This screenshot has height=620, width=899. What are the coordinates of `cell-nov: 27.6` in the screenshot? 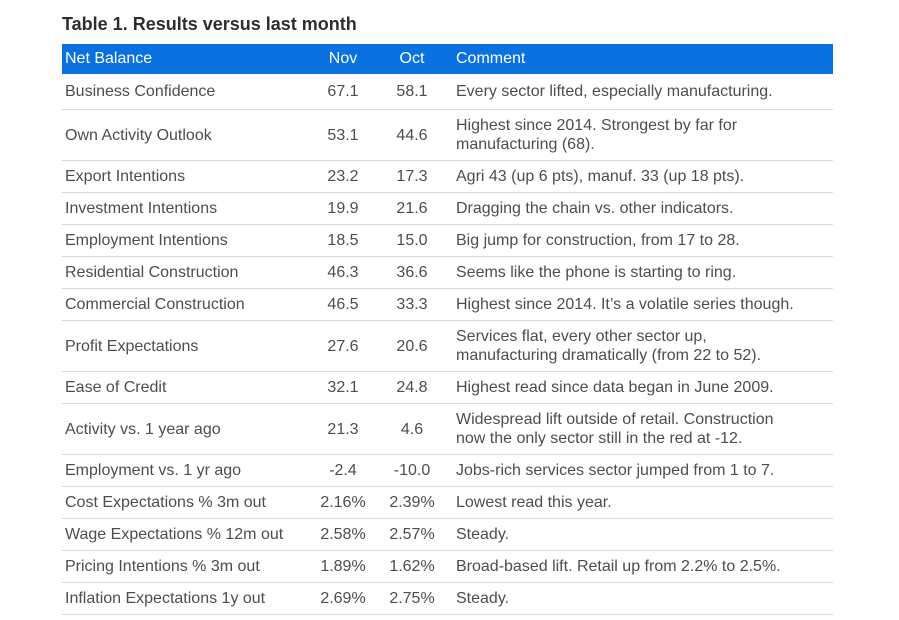 It's located at (343, 346).